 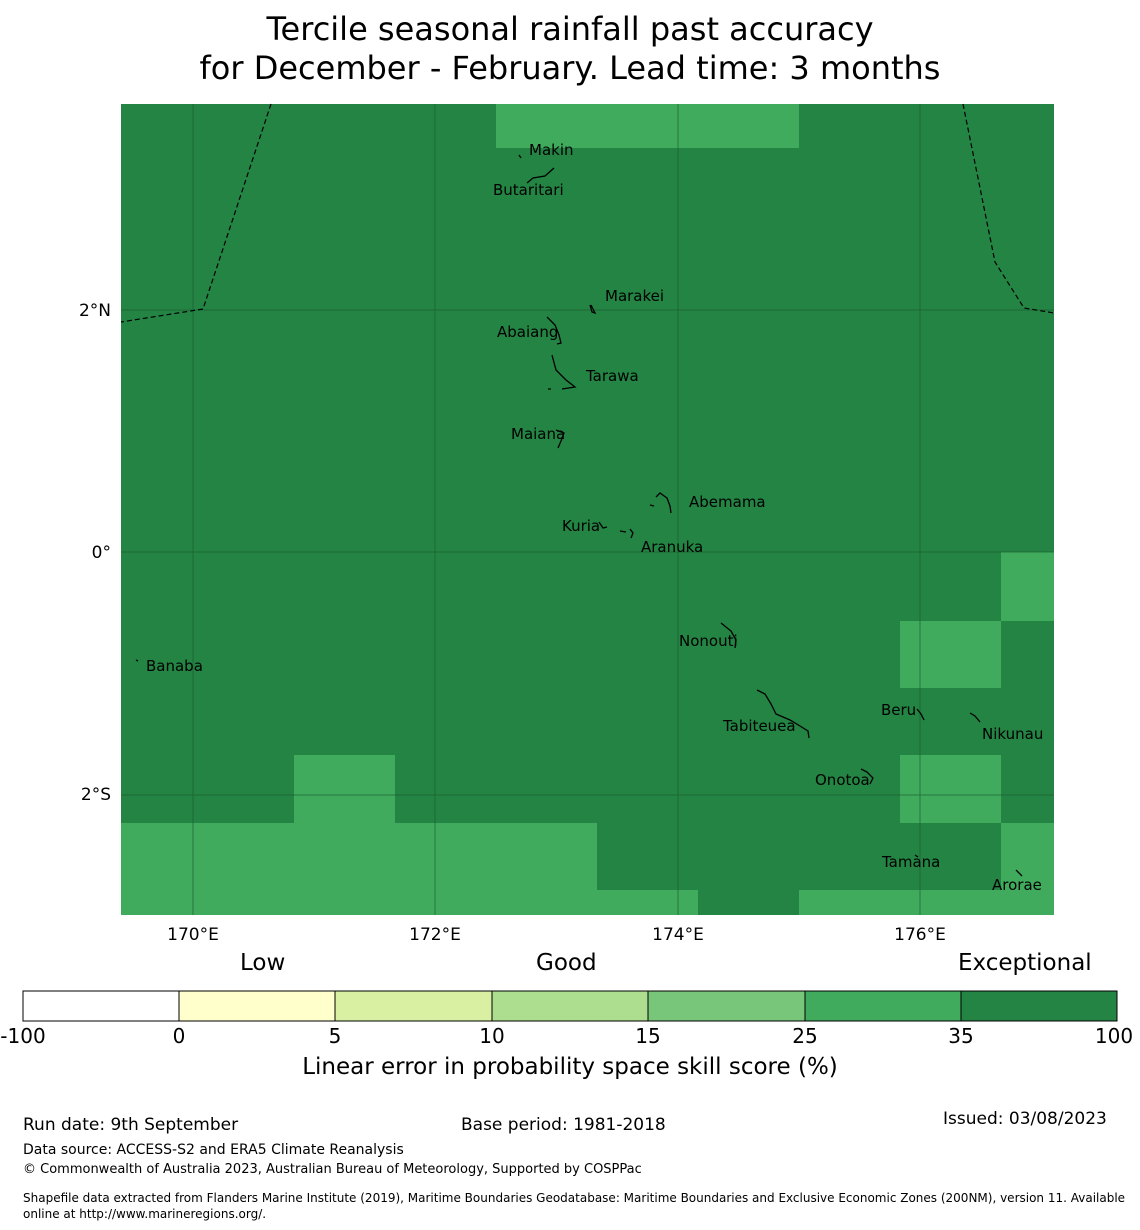 I want to click on label-marakei: Marakei, so click(x=634, y=296).